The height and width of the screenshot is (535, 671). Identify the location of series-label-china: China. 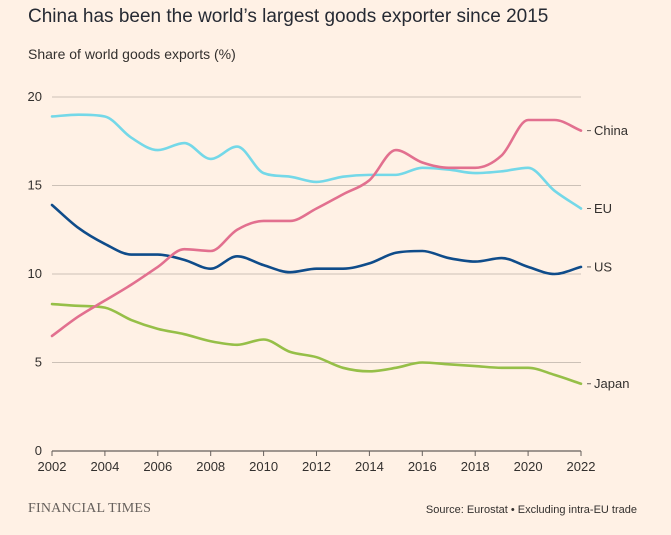
(611, 130).